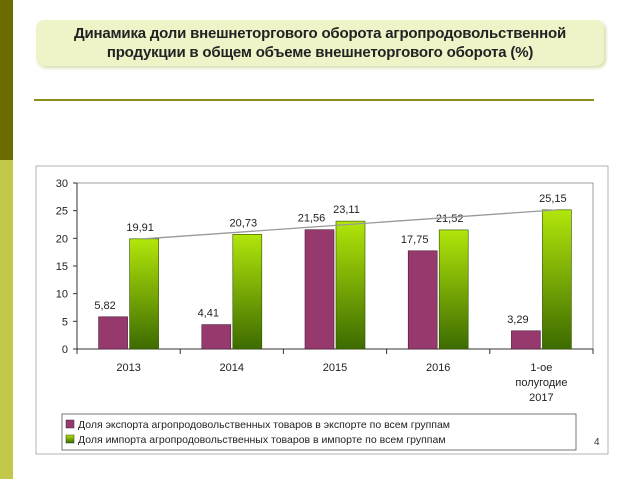 The image size is (638, 479). Describe the element at coordinates (104, 306) in the screenshot. I see `data-label-export: 5,82` at that location.